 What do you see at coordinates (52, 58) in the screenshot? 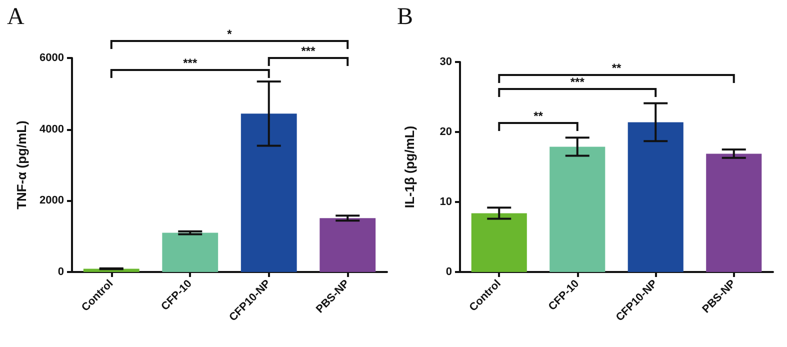
I see `y-tick-label: 6000` at bounding box center [52, 58].